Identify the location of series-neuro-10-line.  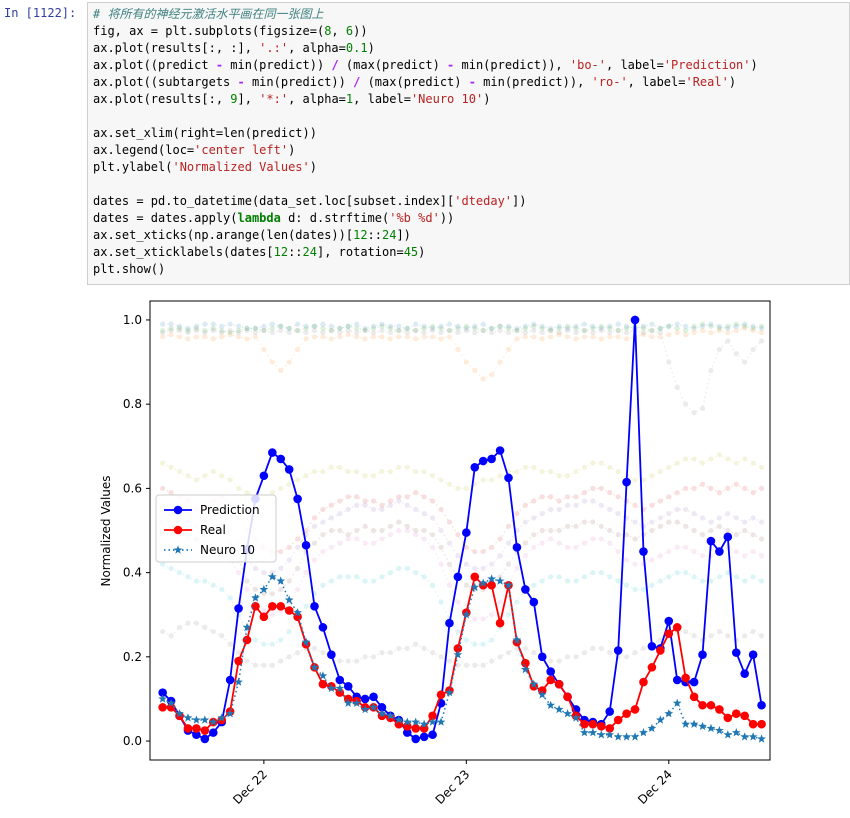
(462, 657).